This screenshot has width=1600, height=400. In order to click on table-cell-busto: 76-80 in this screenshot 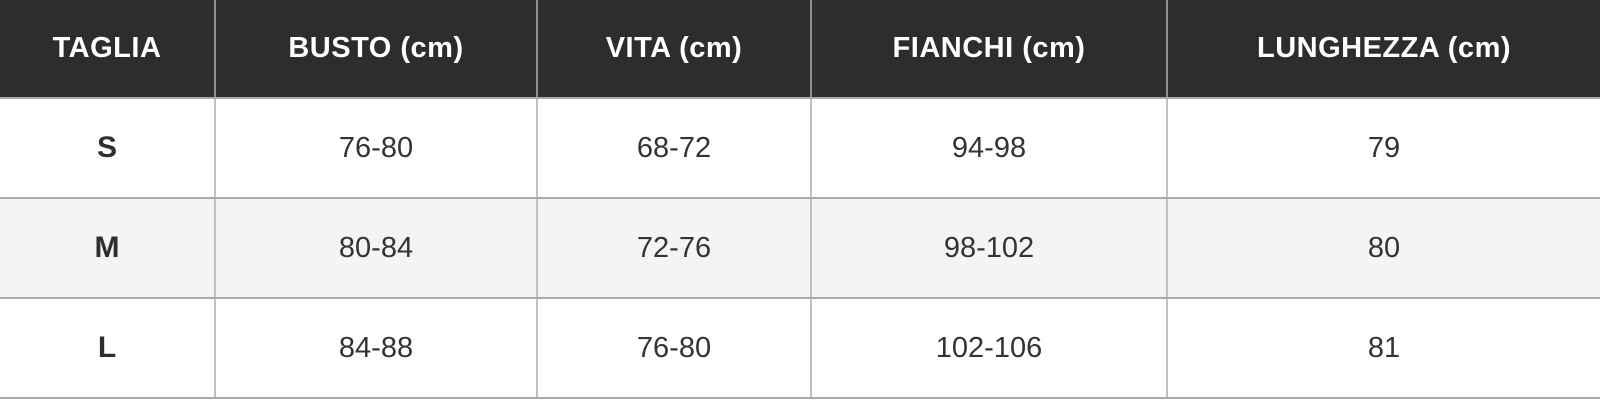, I will do `click(376, 148)`.